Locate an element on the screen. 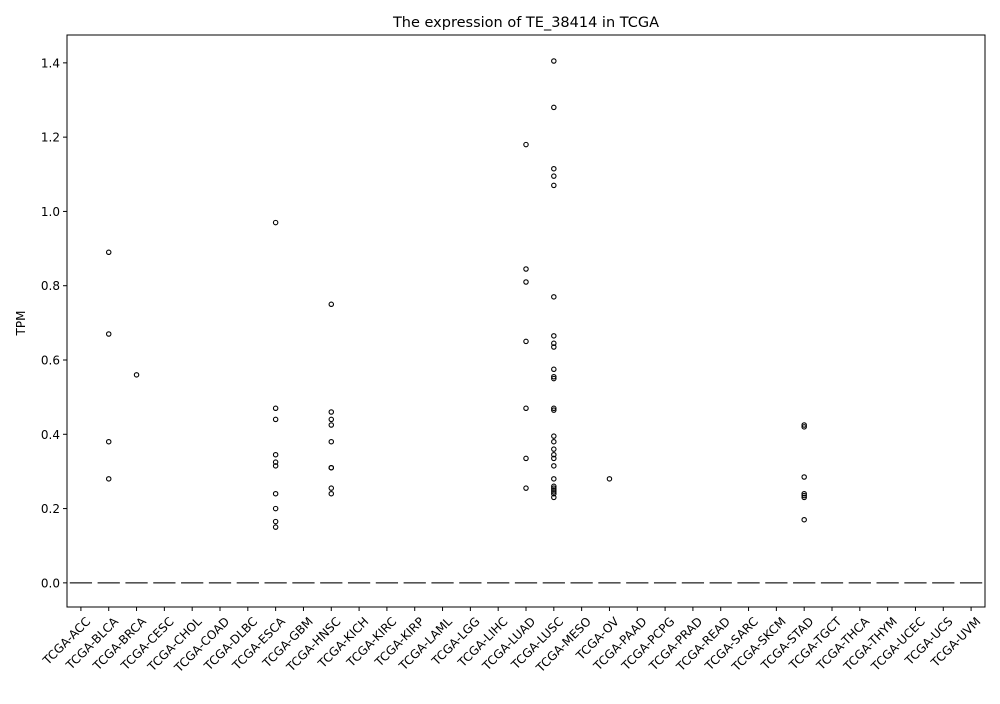 The image size is (1000, 704). chart-title: The expression of TE_38414 in TCGA is located at coordinates (525, 23).